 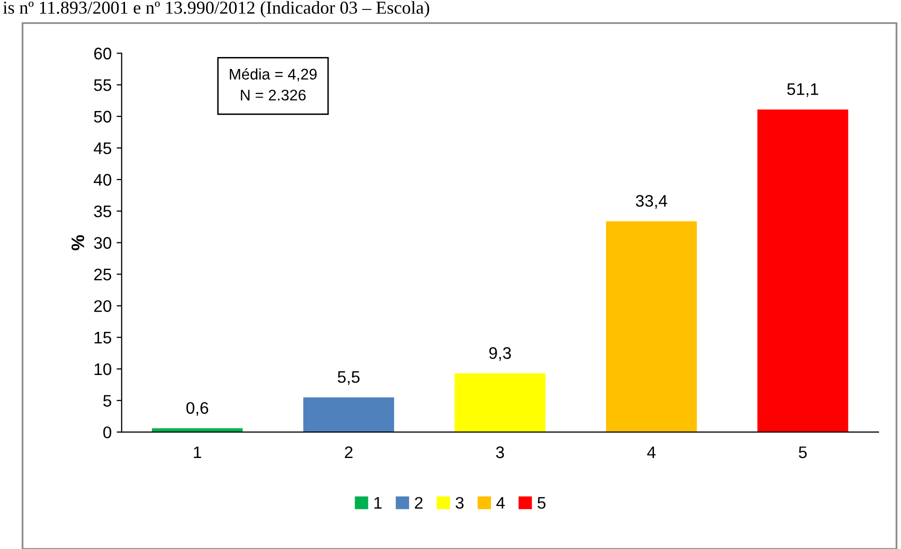 I want to click on y-tick-label: 50, so click(x=103, y=116).